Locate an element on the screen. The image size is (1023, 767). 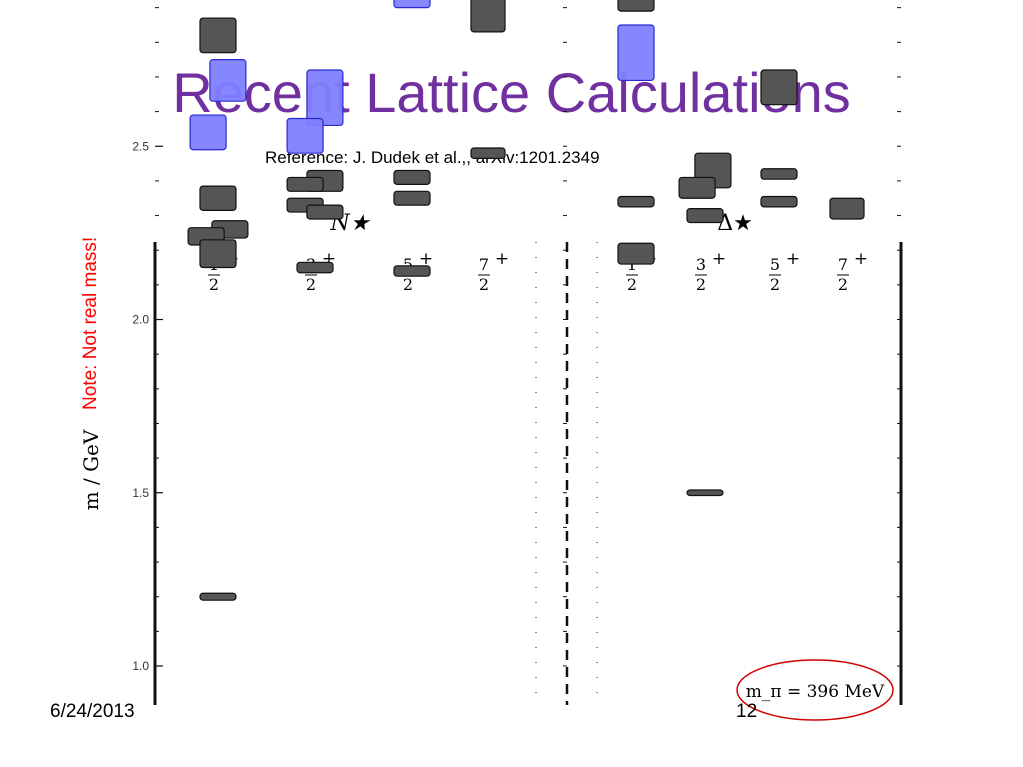
y-axis-label-text: m / GeV is located at coordinates (91, 469).